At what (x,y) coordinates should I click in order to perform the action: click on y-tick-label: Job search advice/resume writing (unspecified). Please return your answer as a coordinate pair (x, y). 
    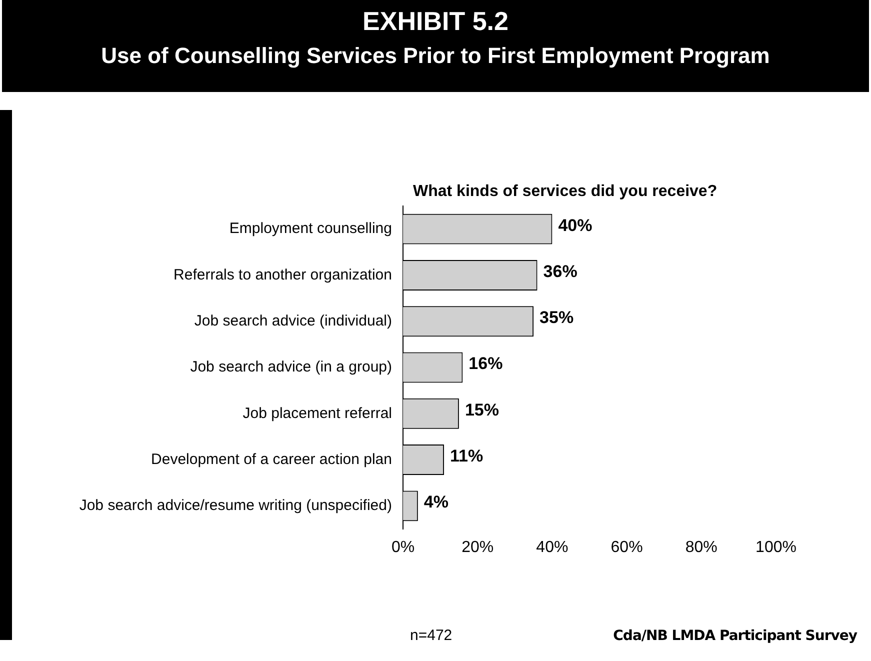
    Looking at the image, I should click on (235, 505).